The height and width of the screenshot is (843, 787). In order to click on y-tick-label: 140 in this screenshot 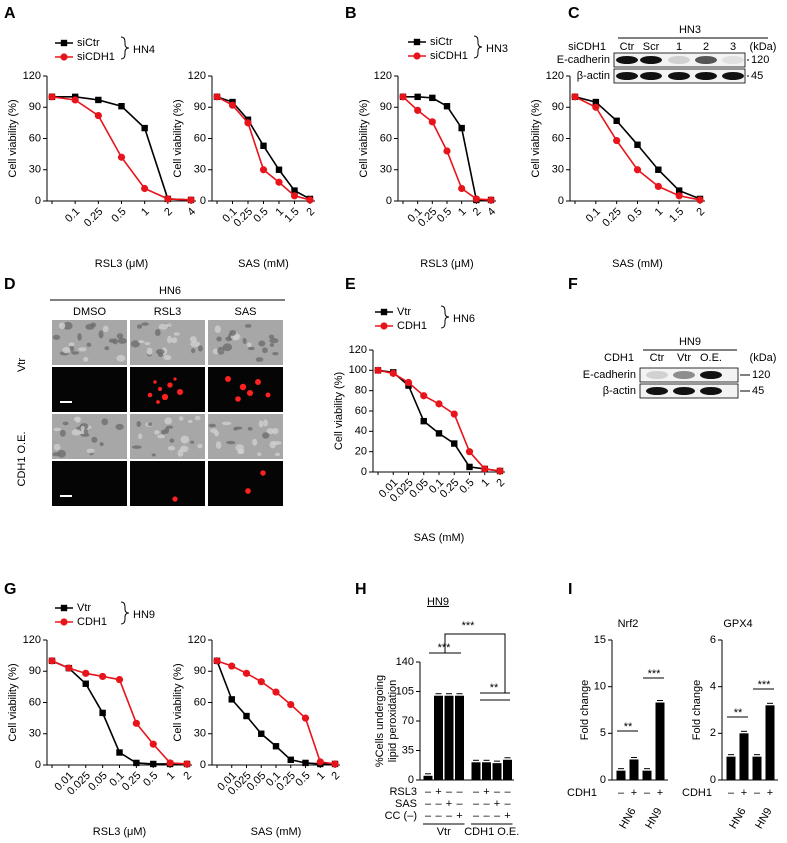, I will do `click(405, 662)`.